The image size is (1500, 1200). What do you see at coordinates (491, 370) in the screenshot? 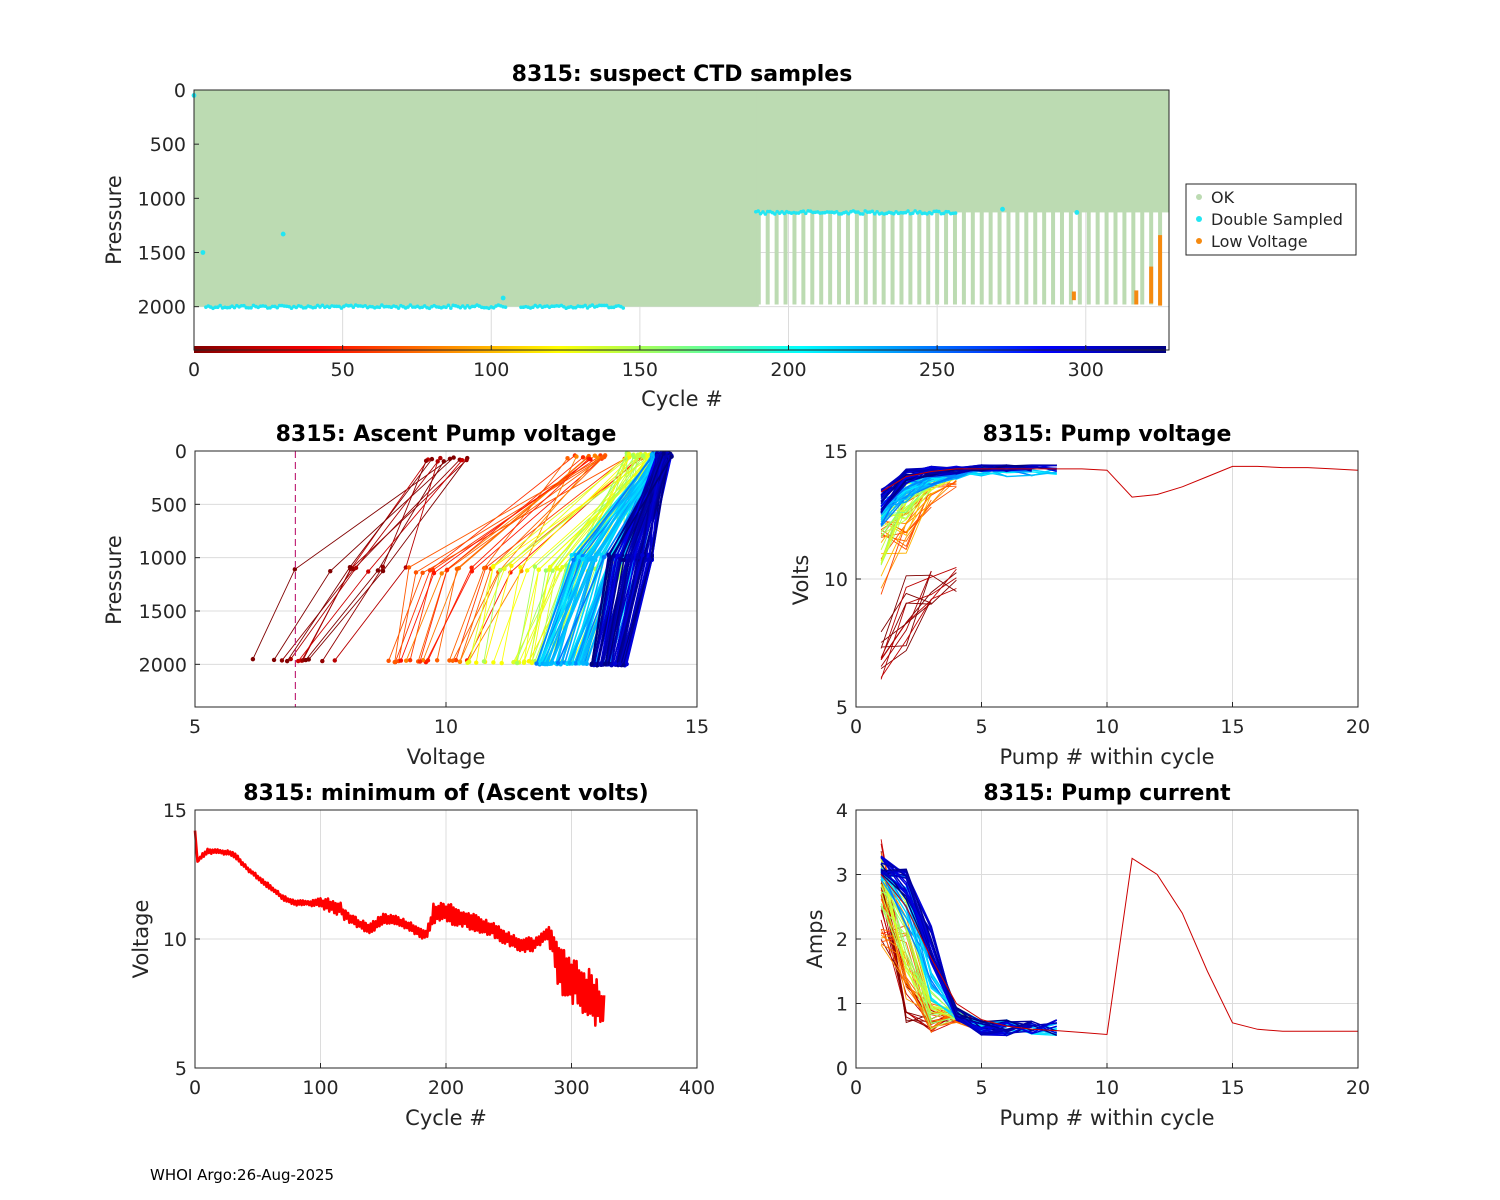
I see `suspect-xtick-label: 100` at bounding box center [491, 370].